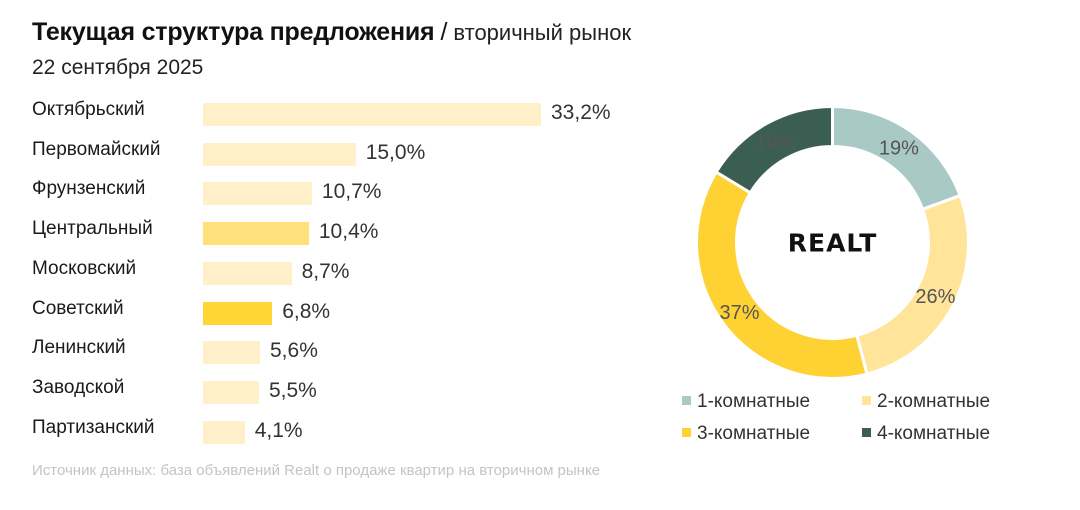 Image resolution: width=1080 pixels, height=510 pixels. What do you see at coordinates (754, 401) in the screenshot?
I see `legend-label: 1-комнатные` at bounding box center [754, 401].